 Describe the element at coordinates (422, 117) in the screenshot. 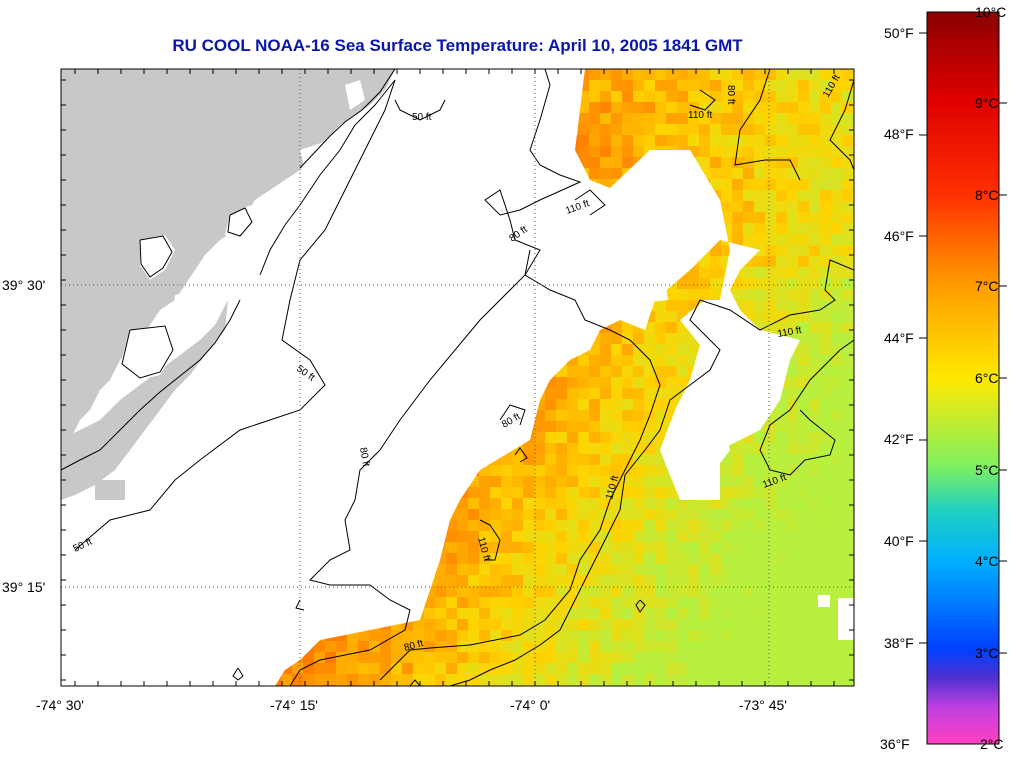

I see `depth-label: 50 ft` at that location.